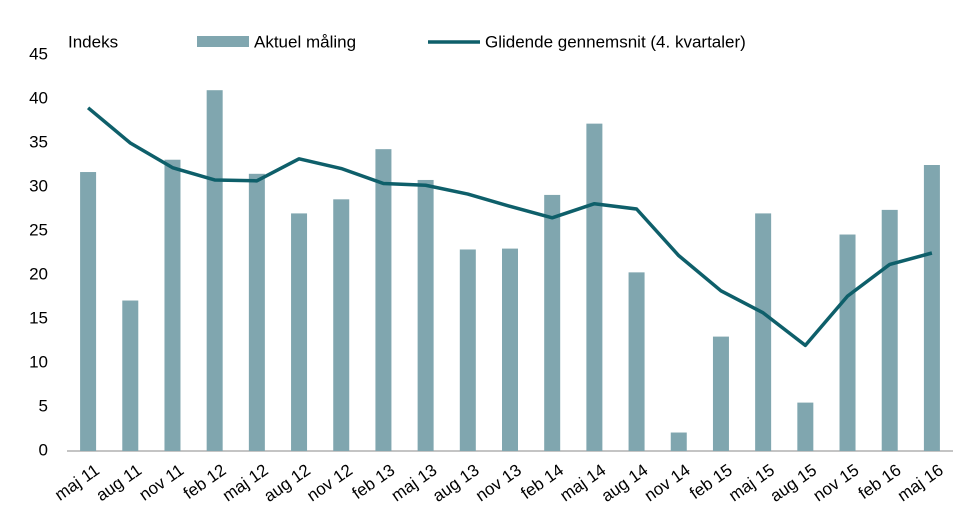  I want to click on x-tick-label: aug 13, so click(455, 482).